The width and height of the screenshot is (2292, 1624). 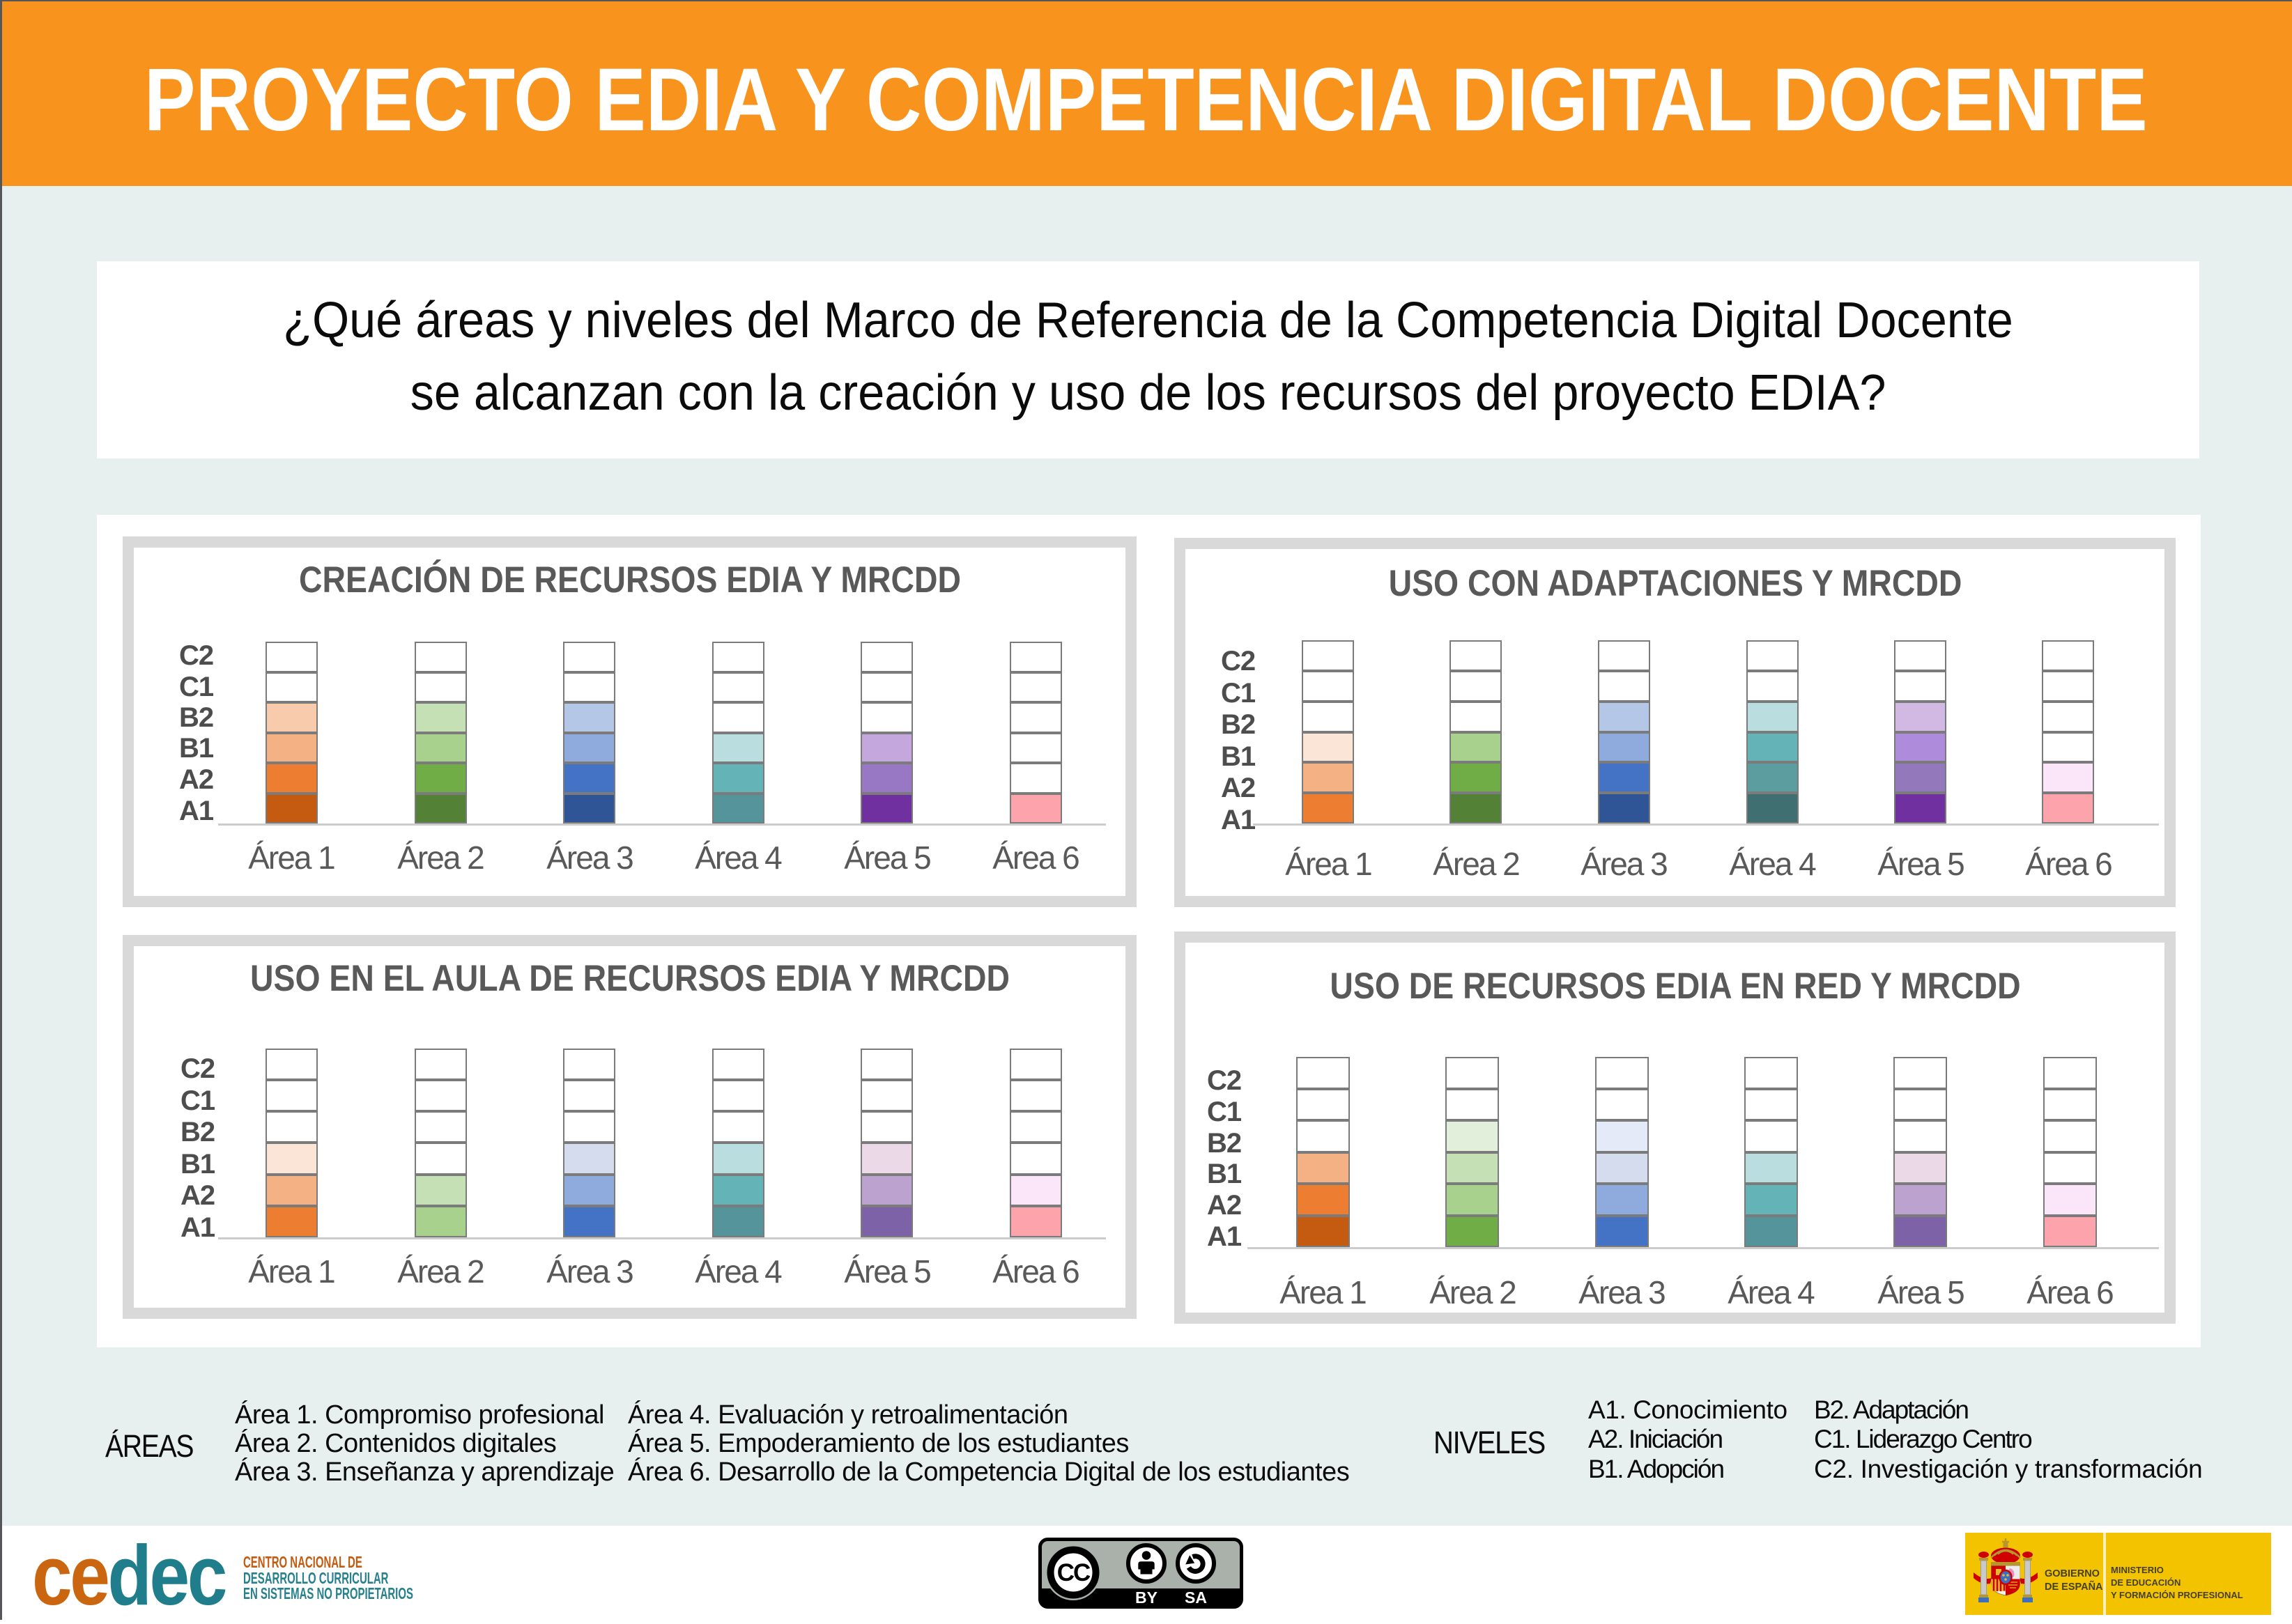 What do you see at coordinates (1074, 1572) in the screenshot?
I see `svg-text: CC` at bounding box center [1074, 1572].